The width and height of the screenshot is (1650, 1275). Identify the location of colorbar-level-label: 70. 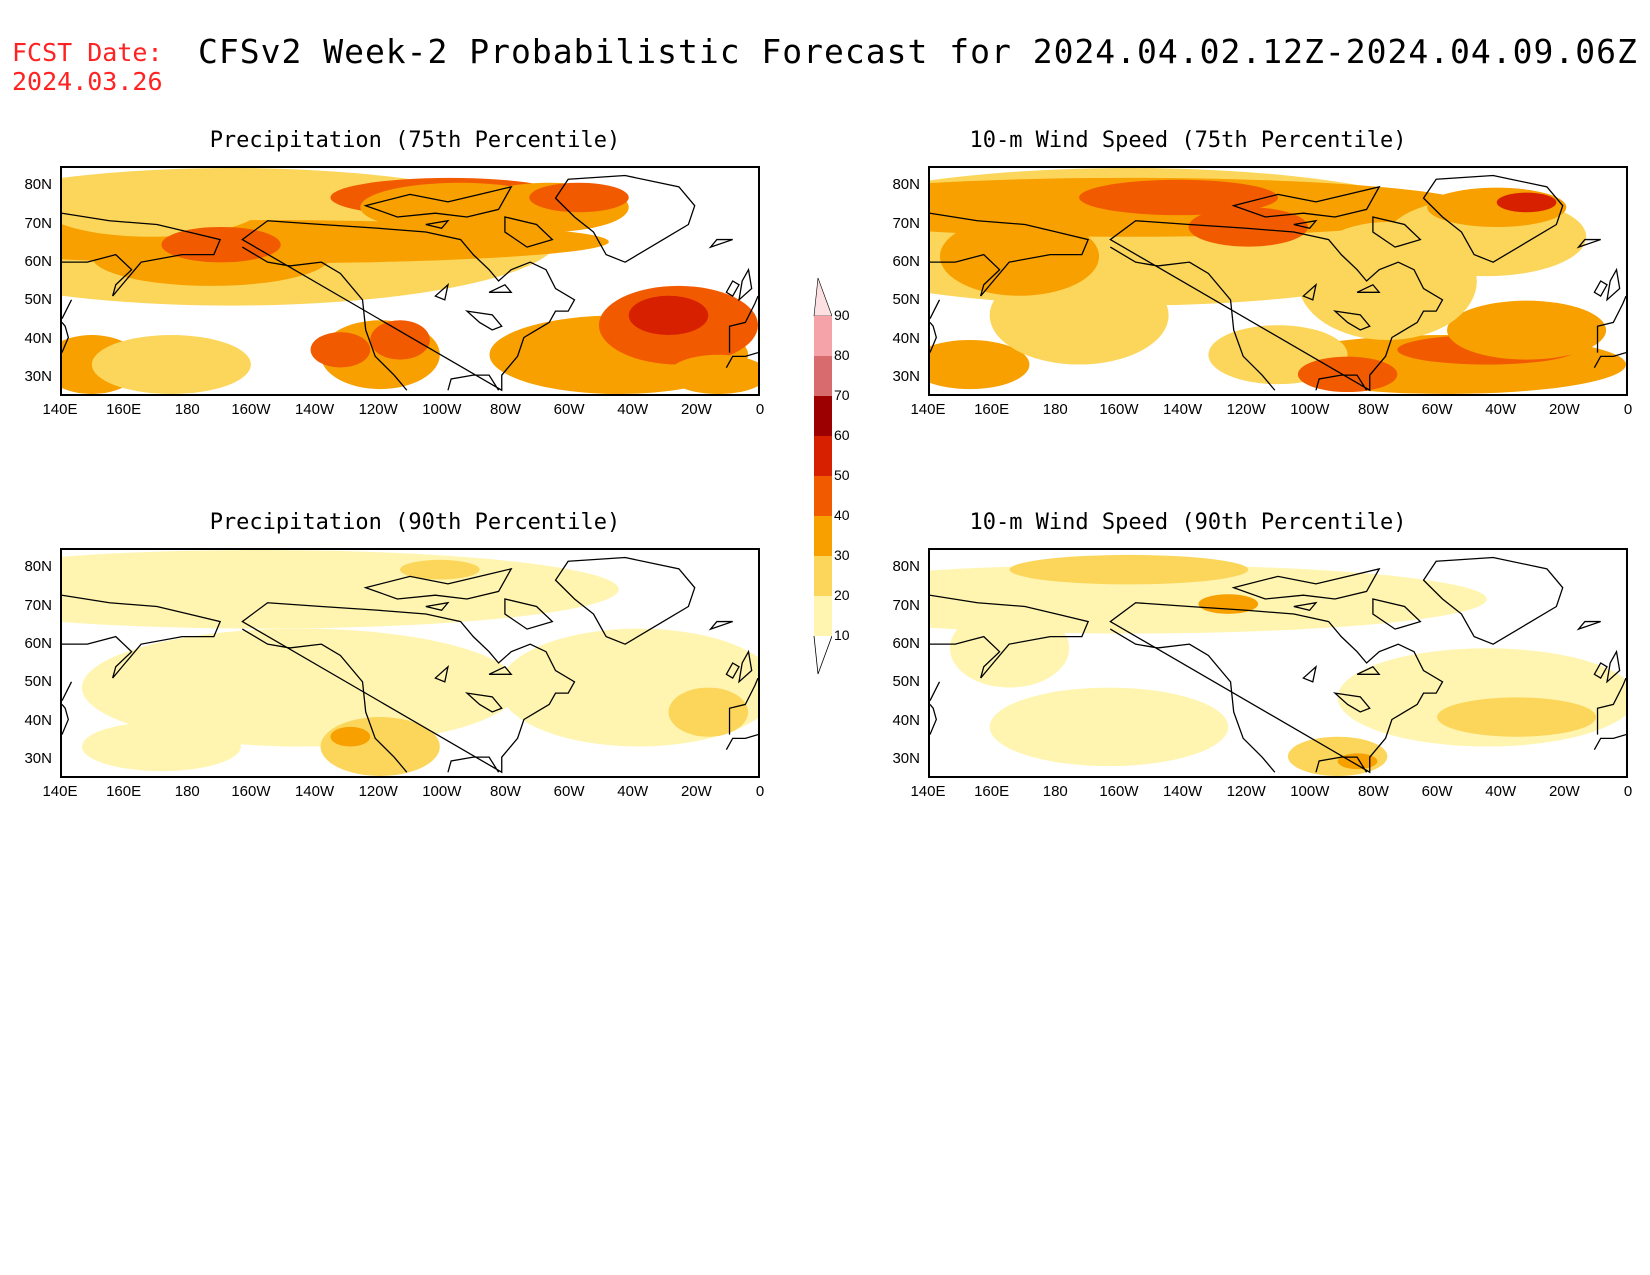
(842, 395).